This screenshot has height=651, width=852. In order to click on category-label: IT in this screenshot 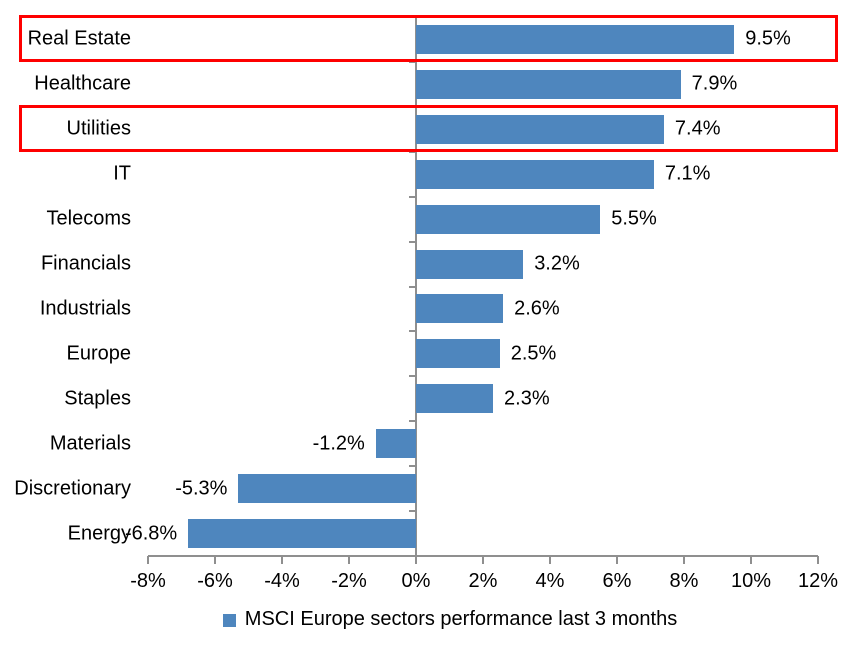, I will do `click(122, 173)`.